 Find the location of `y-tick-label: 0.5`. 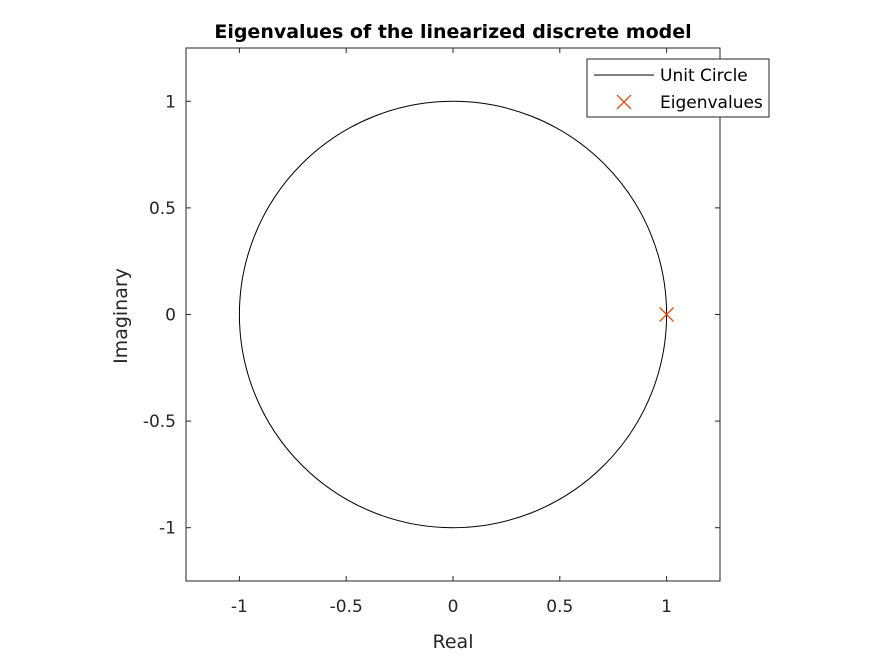

y-tick-label: 0.5 is located at coordinates (162, 209).